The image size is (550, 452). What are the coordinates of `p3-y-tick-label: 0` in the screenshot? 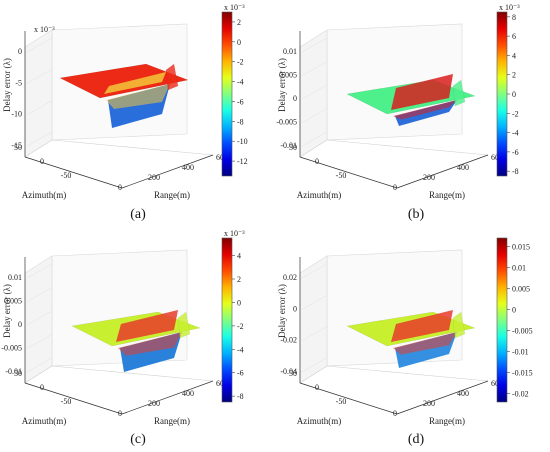 It's located at (317, 387).